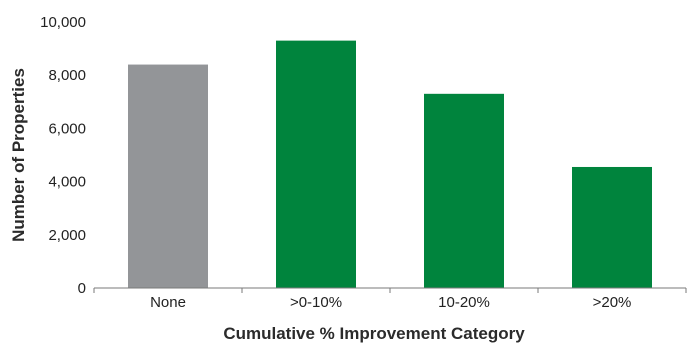 The image size is (696, 346). Describe the element at coordinates (82, 288) in the screenshot. I see `y-tick-label: 0` at that location.